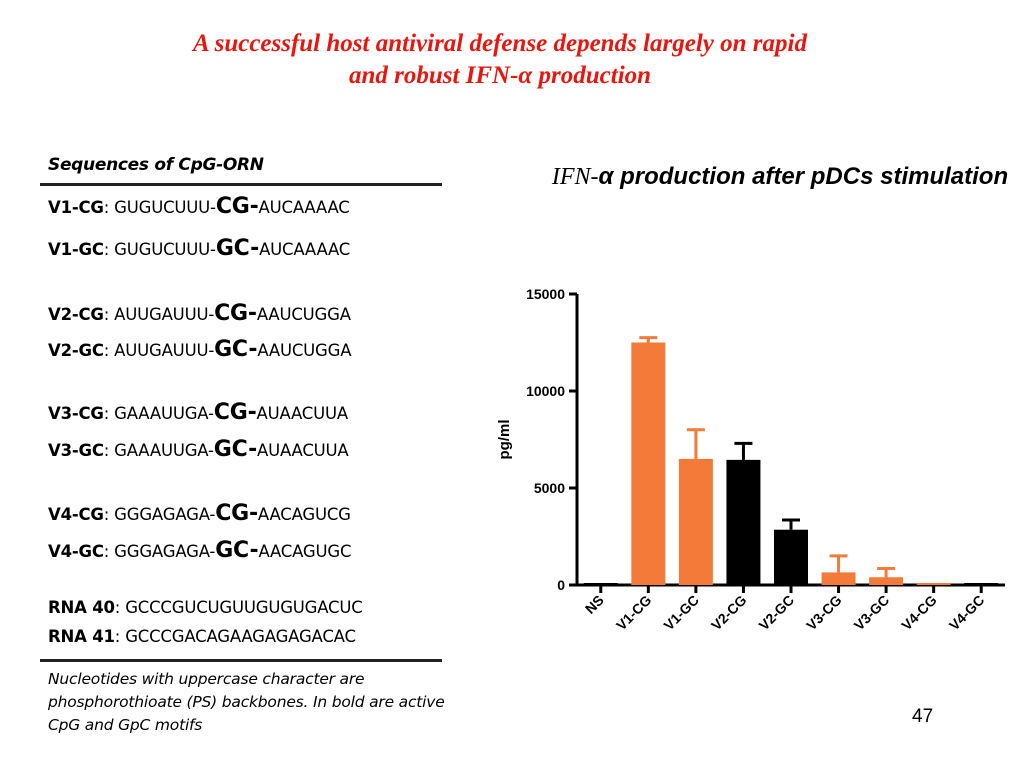  I want to click on sequence-name: RNA 40, so click(81, 607).